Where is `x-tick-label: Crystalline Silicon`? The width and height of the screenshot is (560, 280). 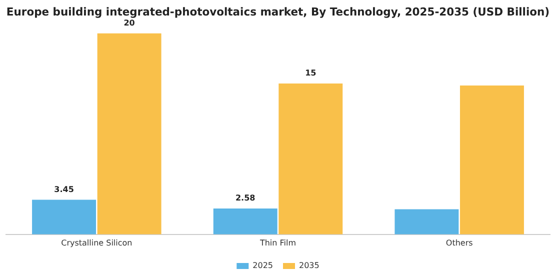
x-tick-label: Crystalline Silicon is located at coordinates (96, 243).